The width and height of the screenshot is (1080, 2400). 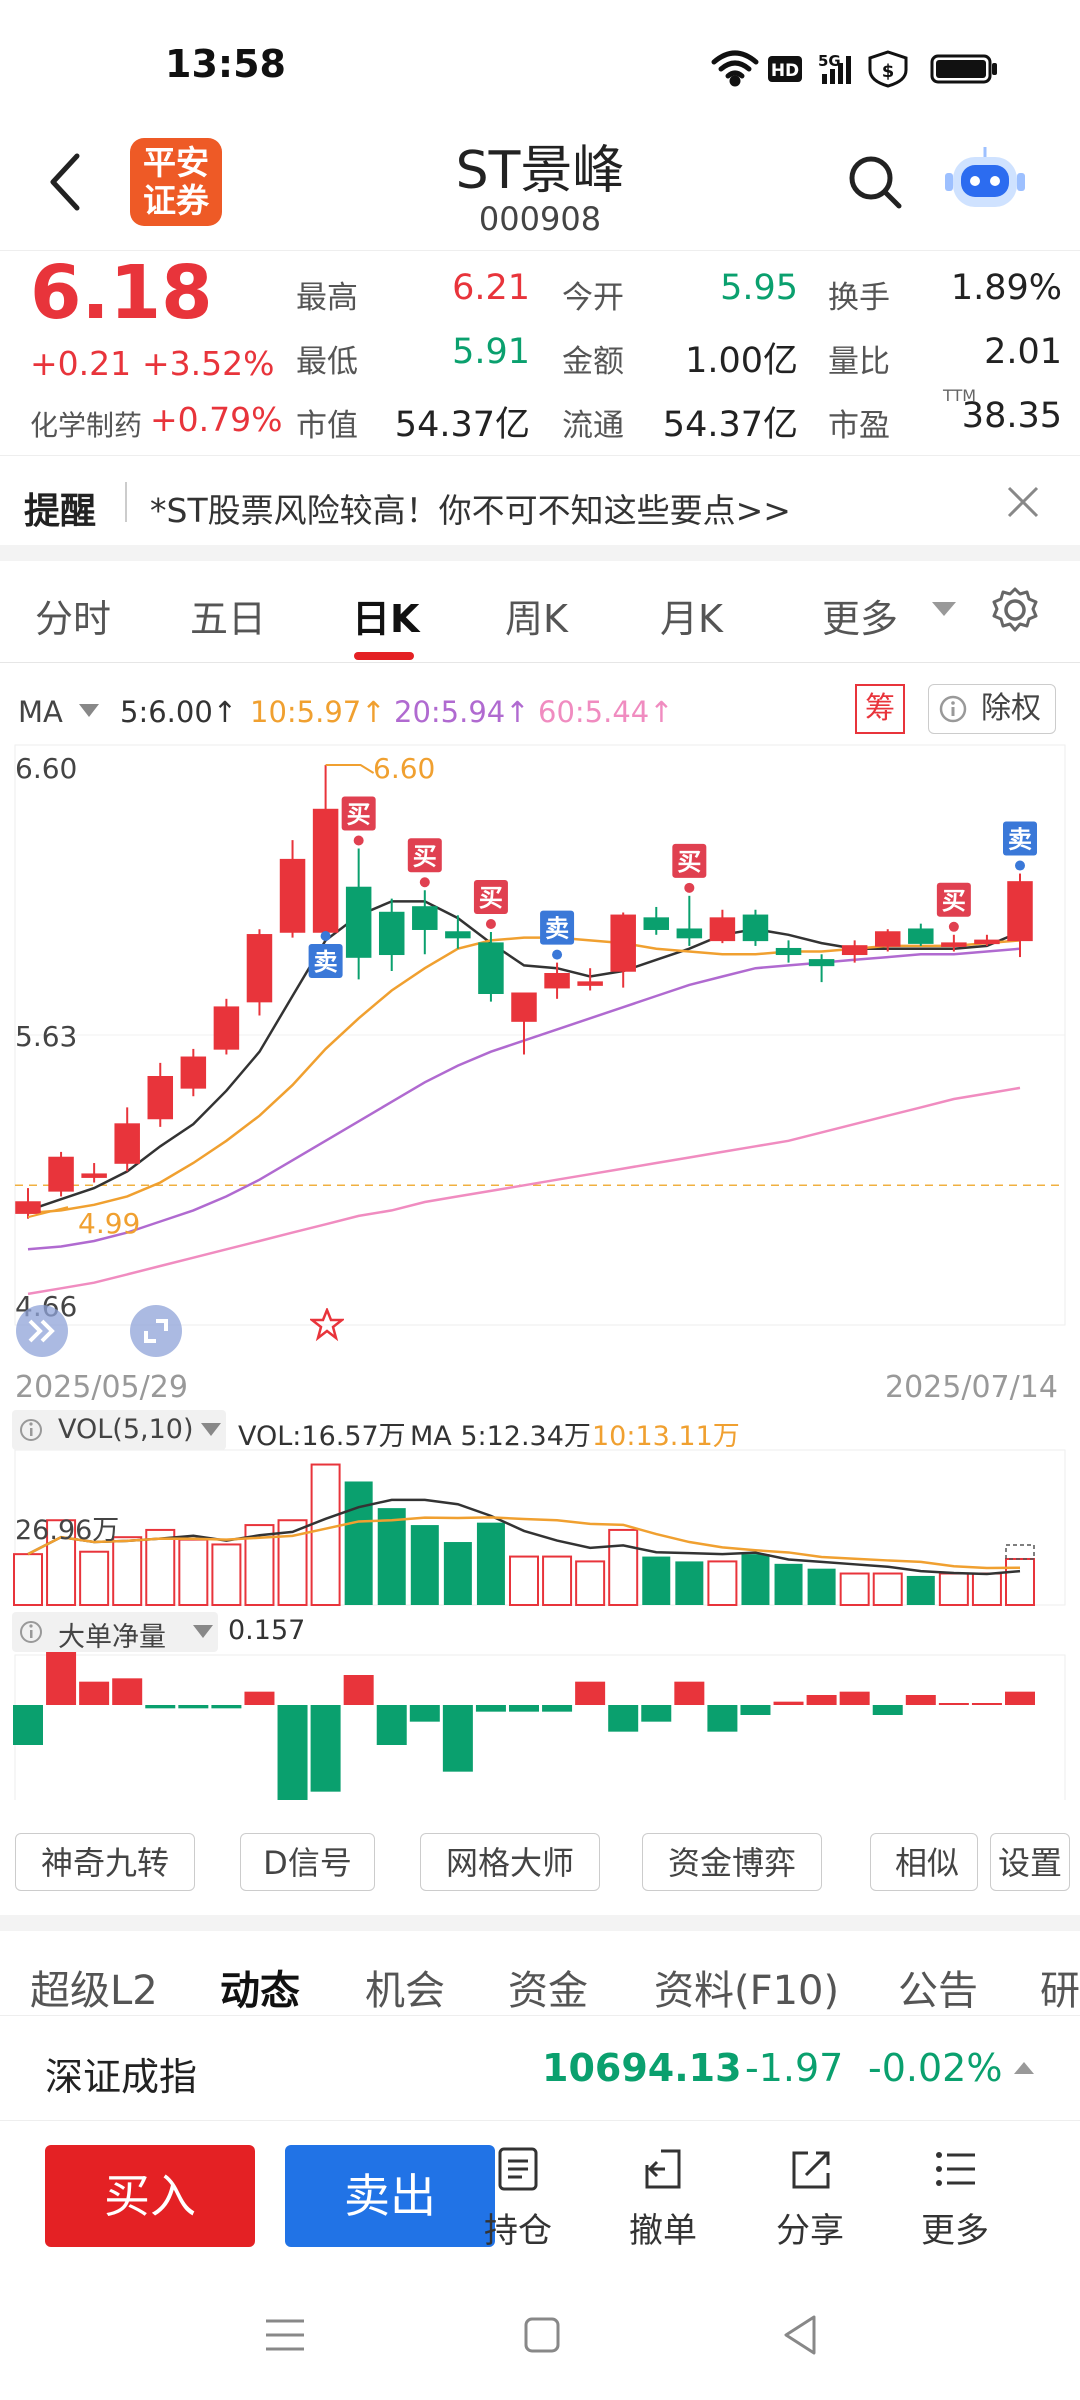 I want to click on quote-value: 54.37亿, so click(x=730, y=425).